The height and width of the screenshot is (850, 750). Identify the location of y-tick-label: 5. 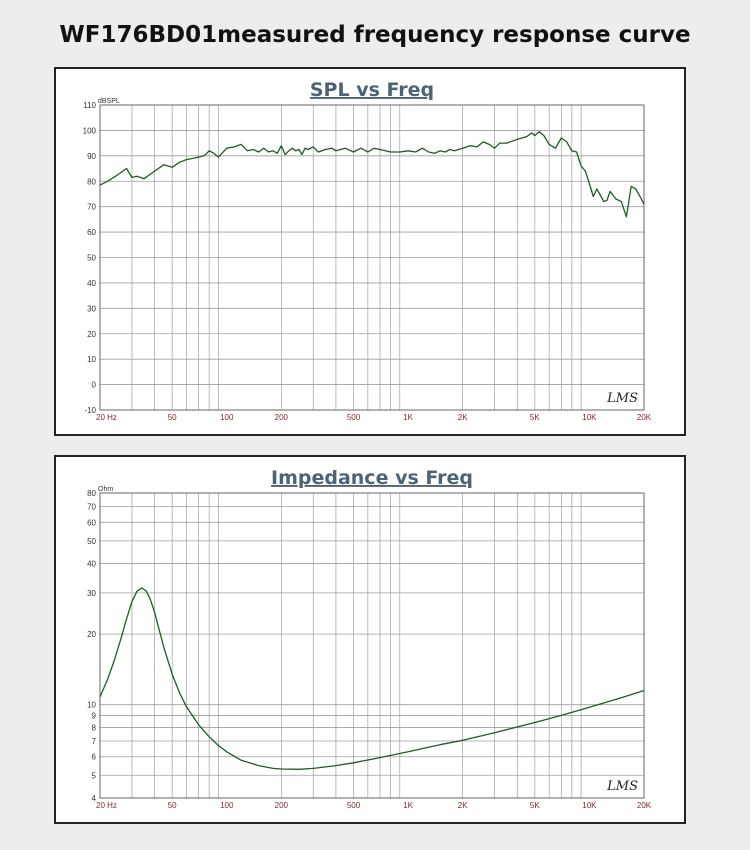
(94, 775).